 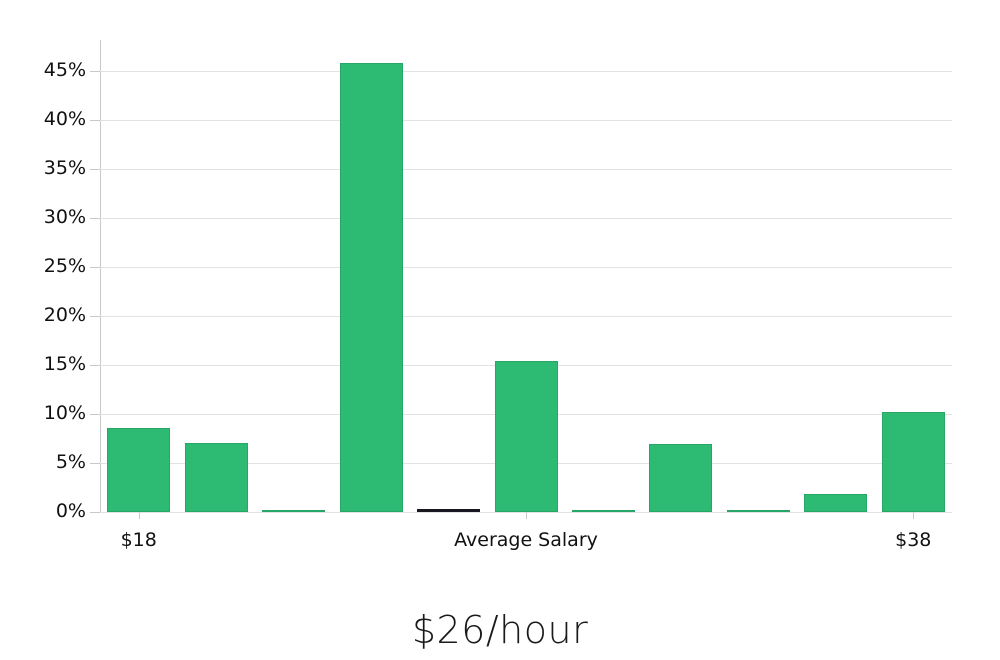 I want to click on y-tick-label: 45%, so click(x=64, y=70).